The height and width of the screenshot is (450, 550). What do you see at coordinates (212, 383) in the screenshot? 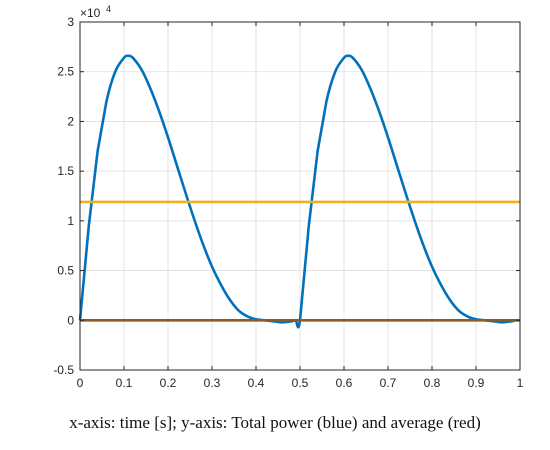
I see `x-tick-label: 0.3` at bounding box center [212, 383].